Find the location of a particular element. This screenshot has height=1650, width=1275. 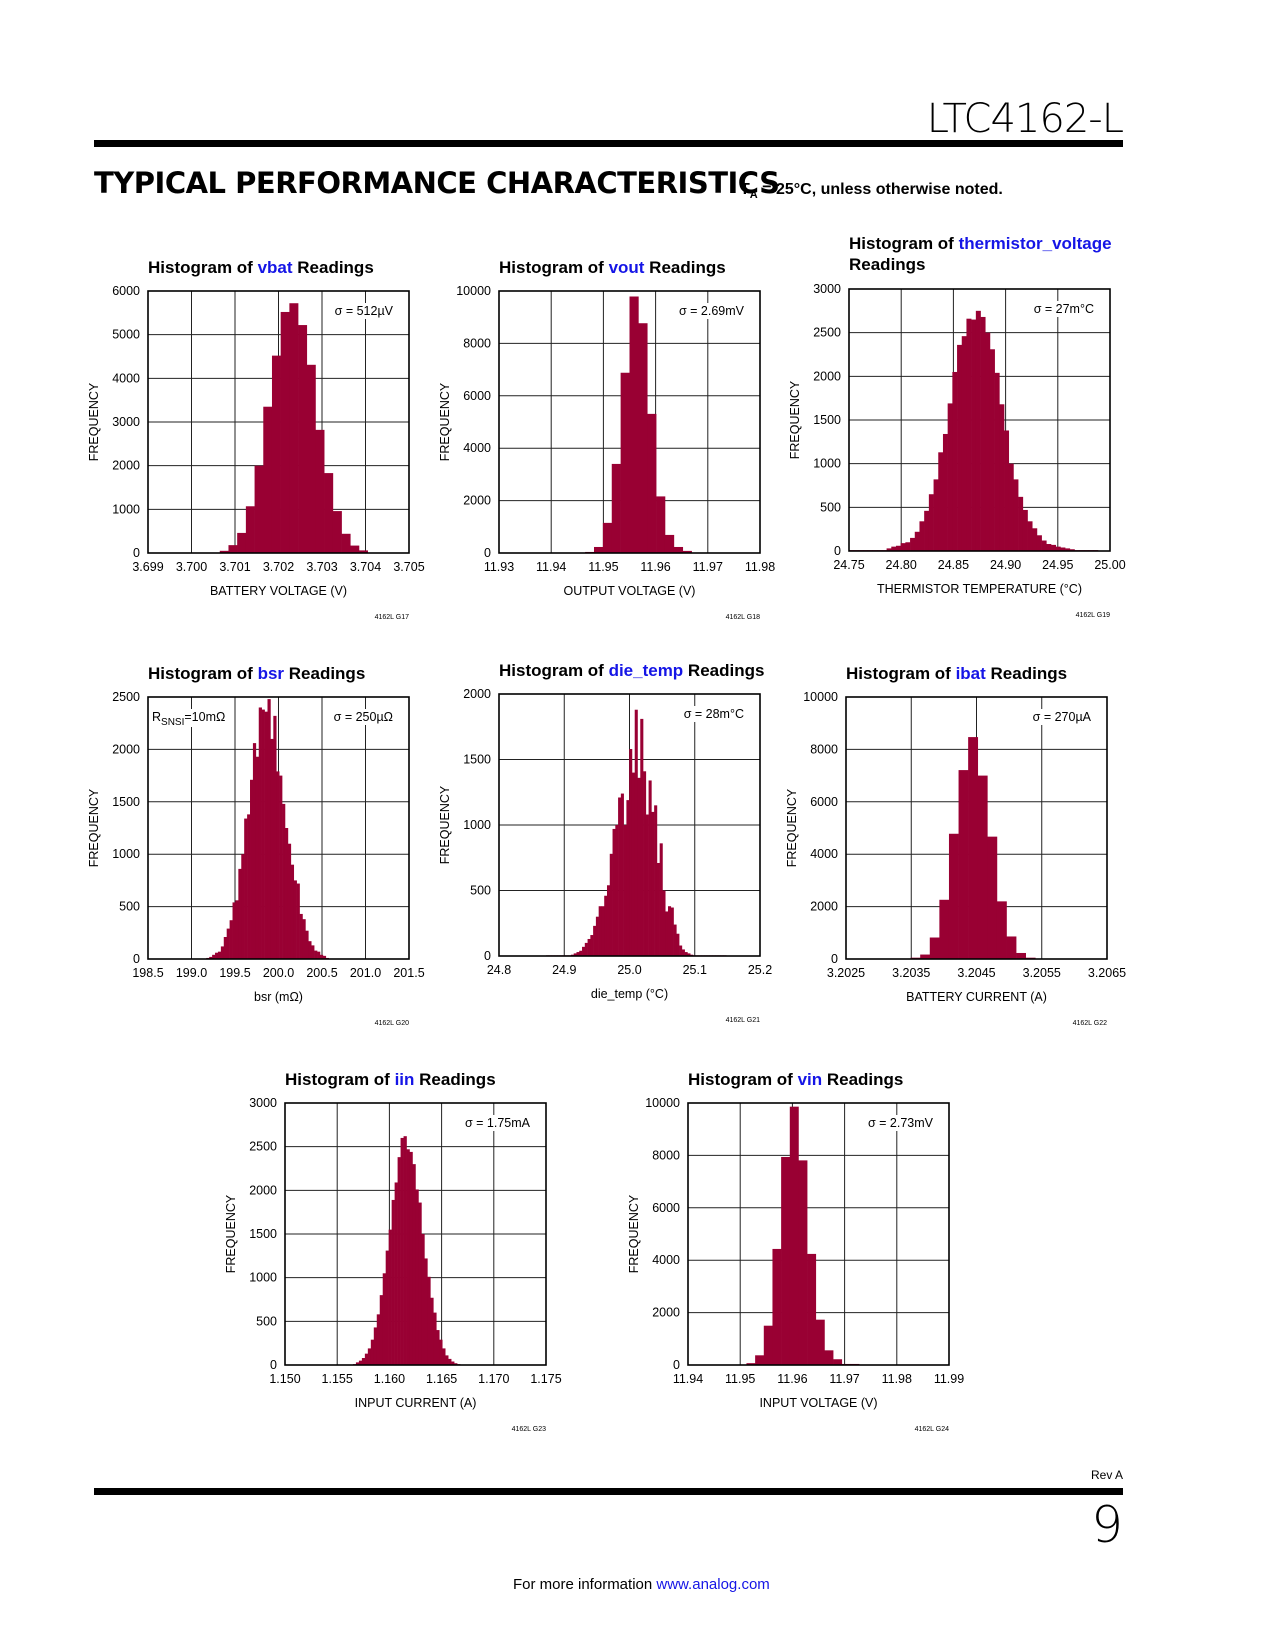

chart-title-variable: vin is located at coordinates (810, 1079).